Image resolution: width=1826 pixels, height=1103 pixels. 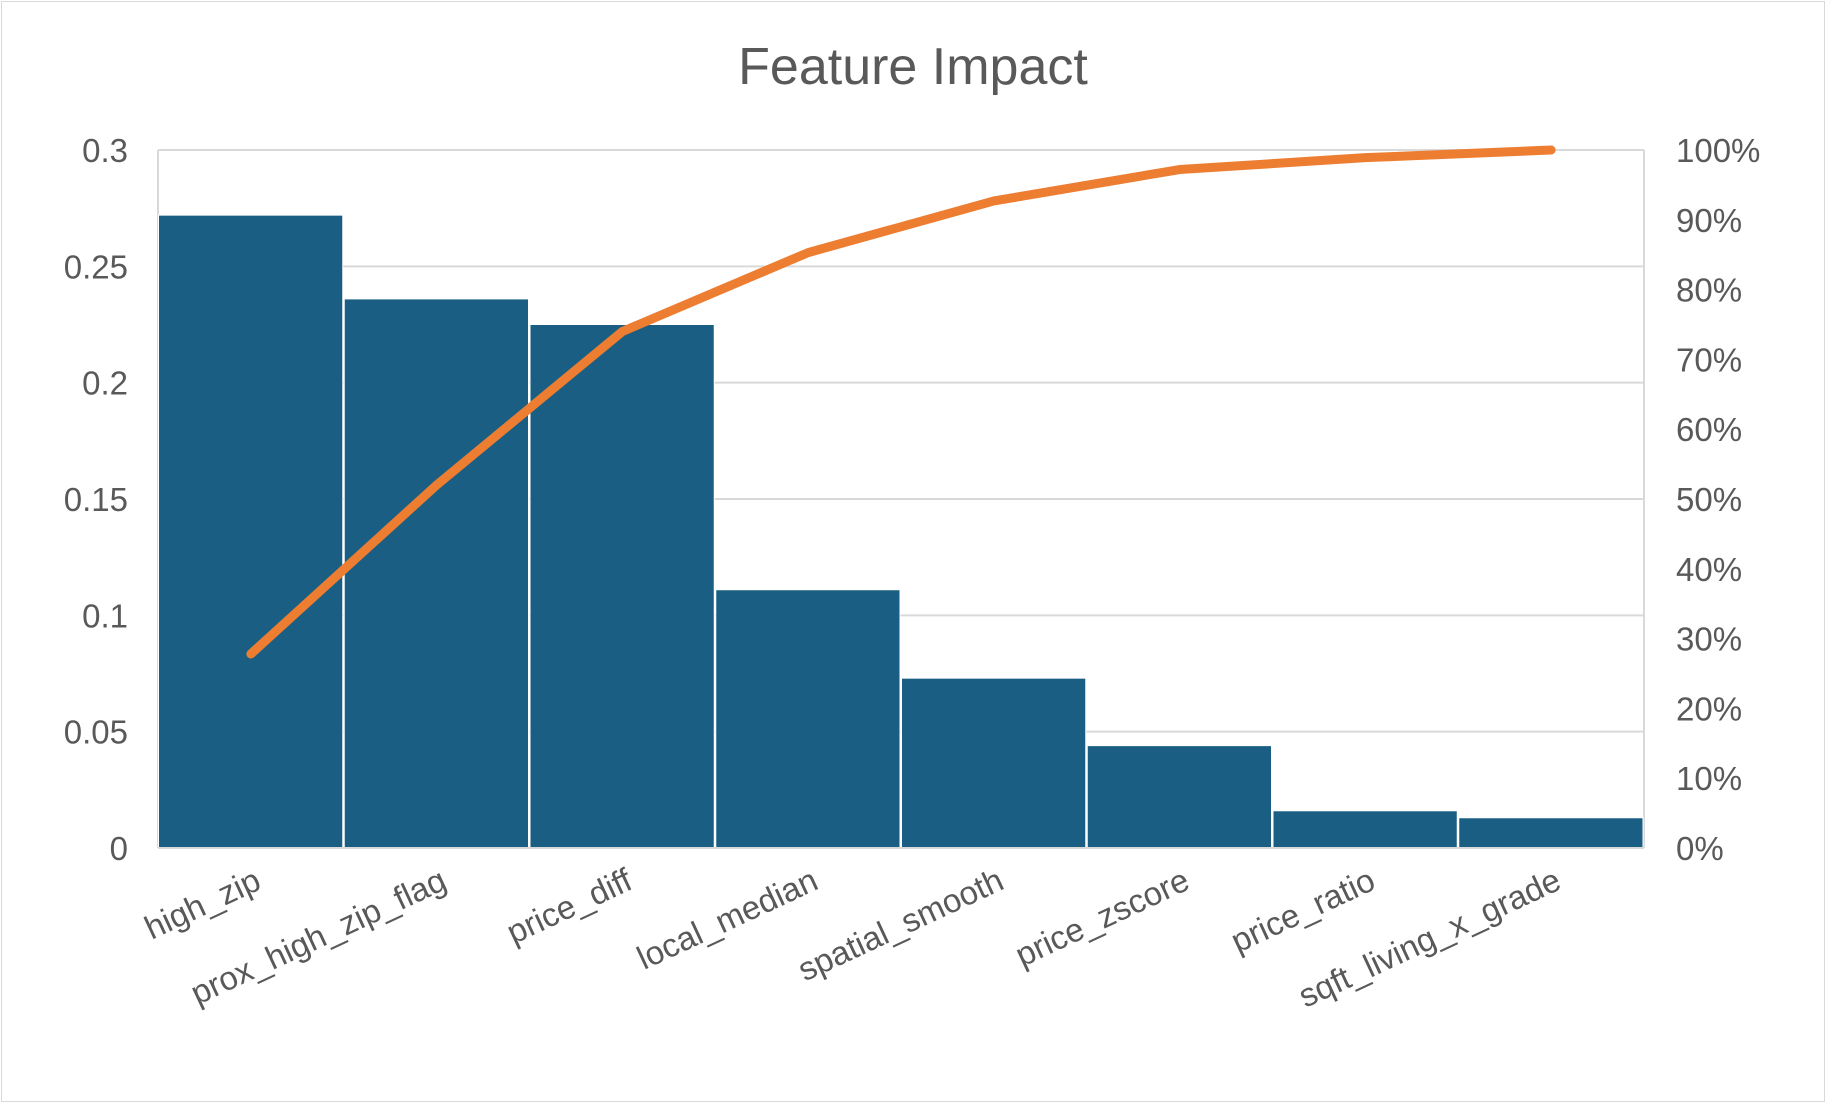 I want to click on x-category-label: price_zscore, so click(x=1101, y=917).